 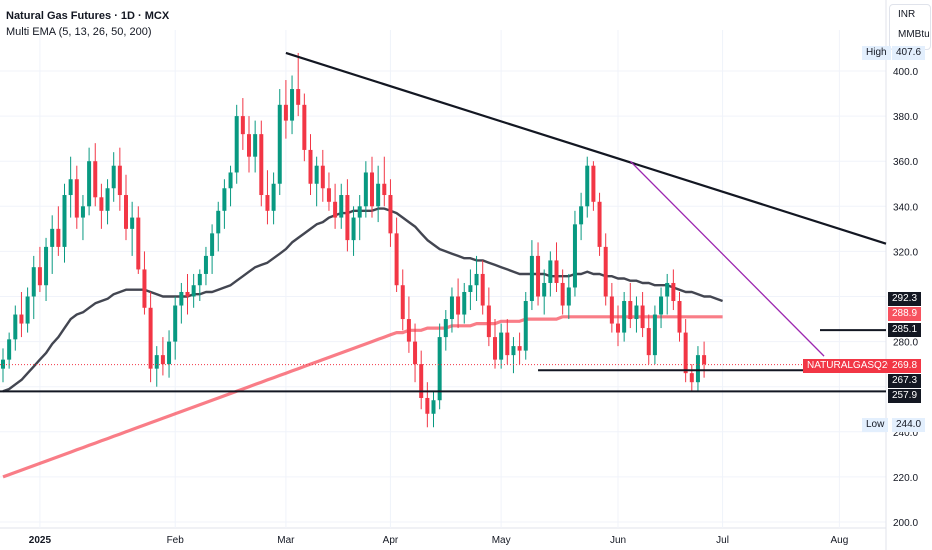 I want to click on time-tick-label: Jul, so click(x=722, y=540).